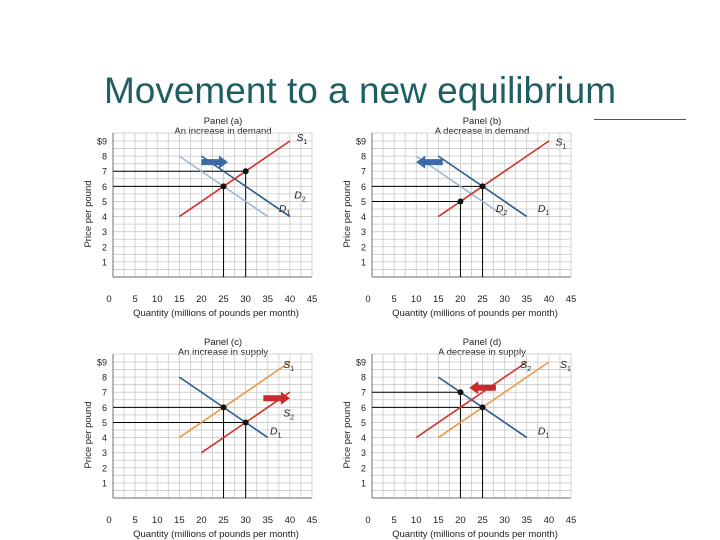  What do you see at coordinates (482, 352) in the screenshot?
I see `panel-subtitle: A decrease in supply` at bounding box center [482, 352].